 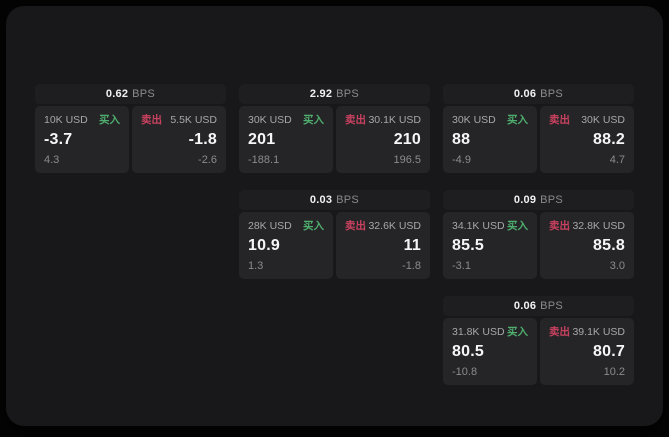 What do you see at coordinates (411, 266) in the screenshot?
I see `sell-delta: -1.8` at bounding box center [411, 266].